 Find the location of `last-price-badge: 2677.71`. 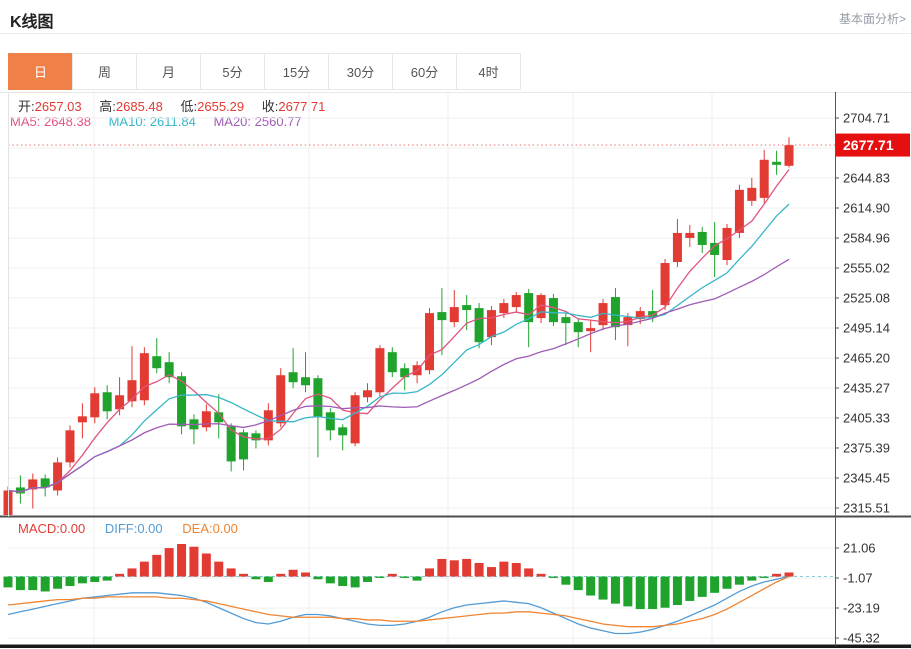

last-price-badge: 2677.71 is located at coordinates (873, 145).